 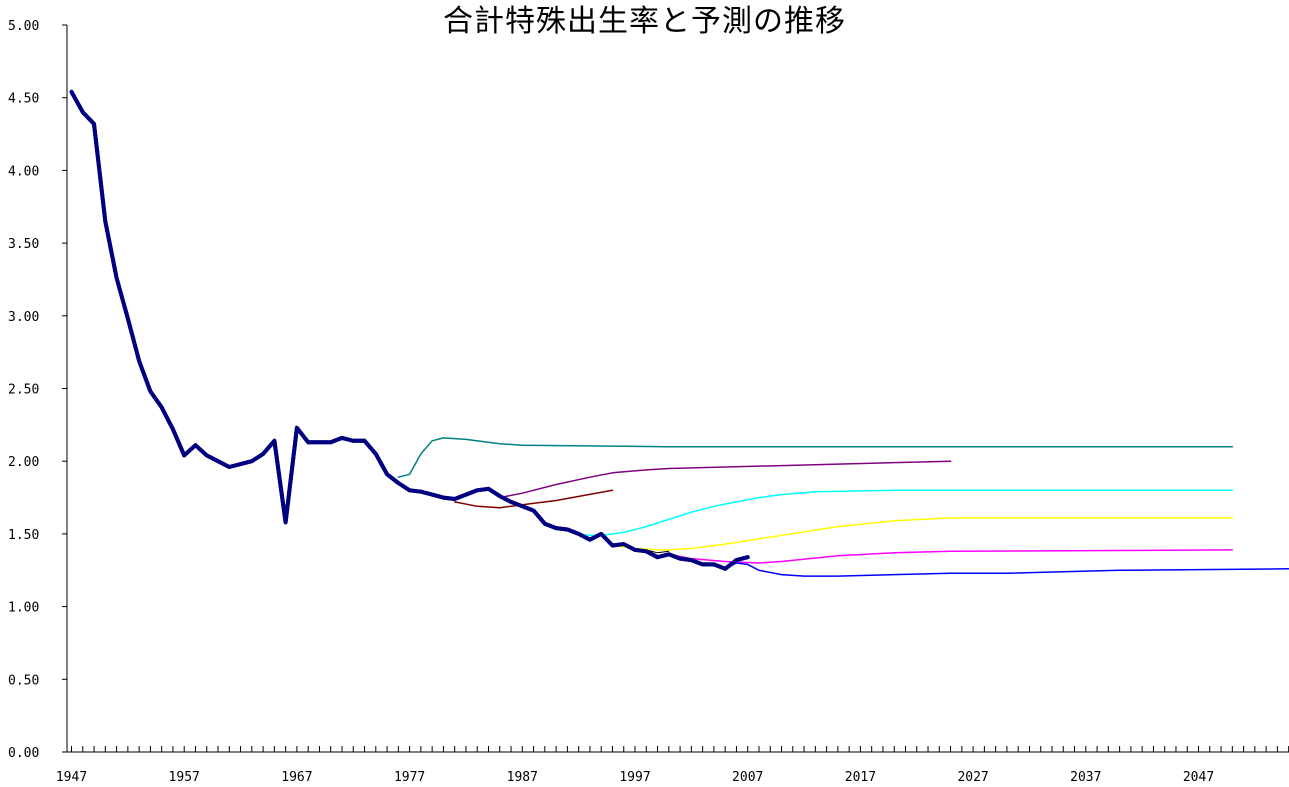 I want to click on x-tick-label: 1997, so click(x=634, y=777).